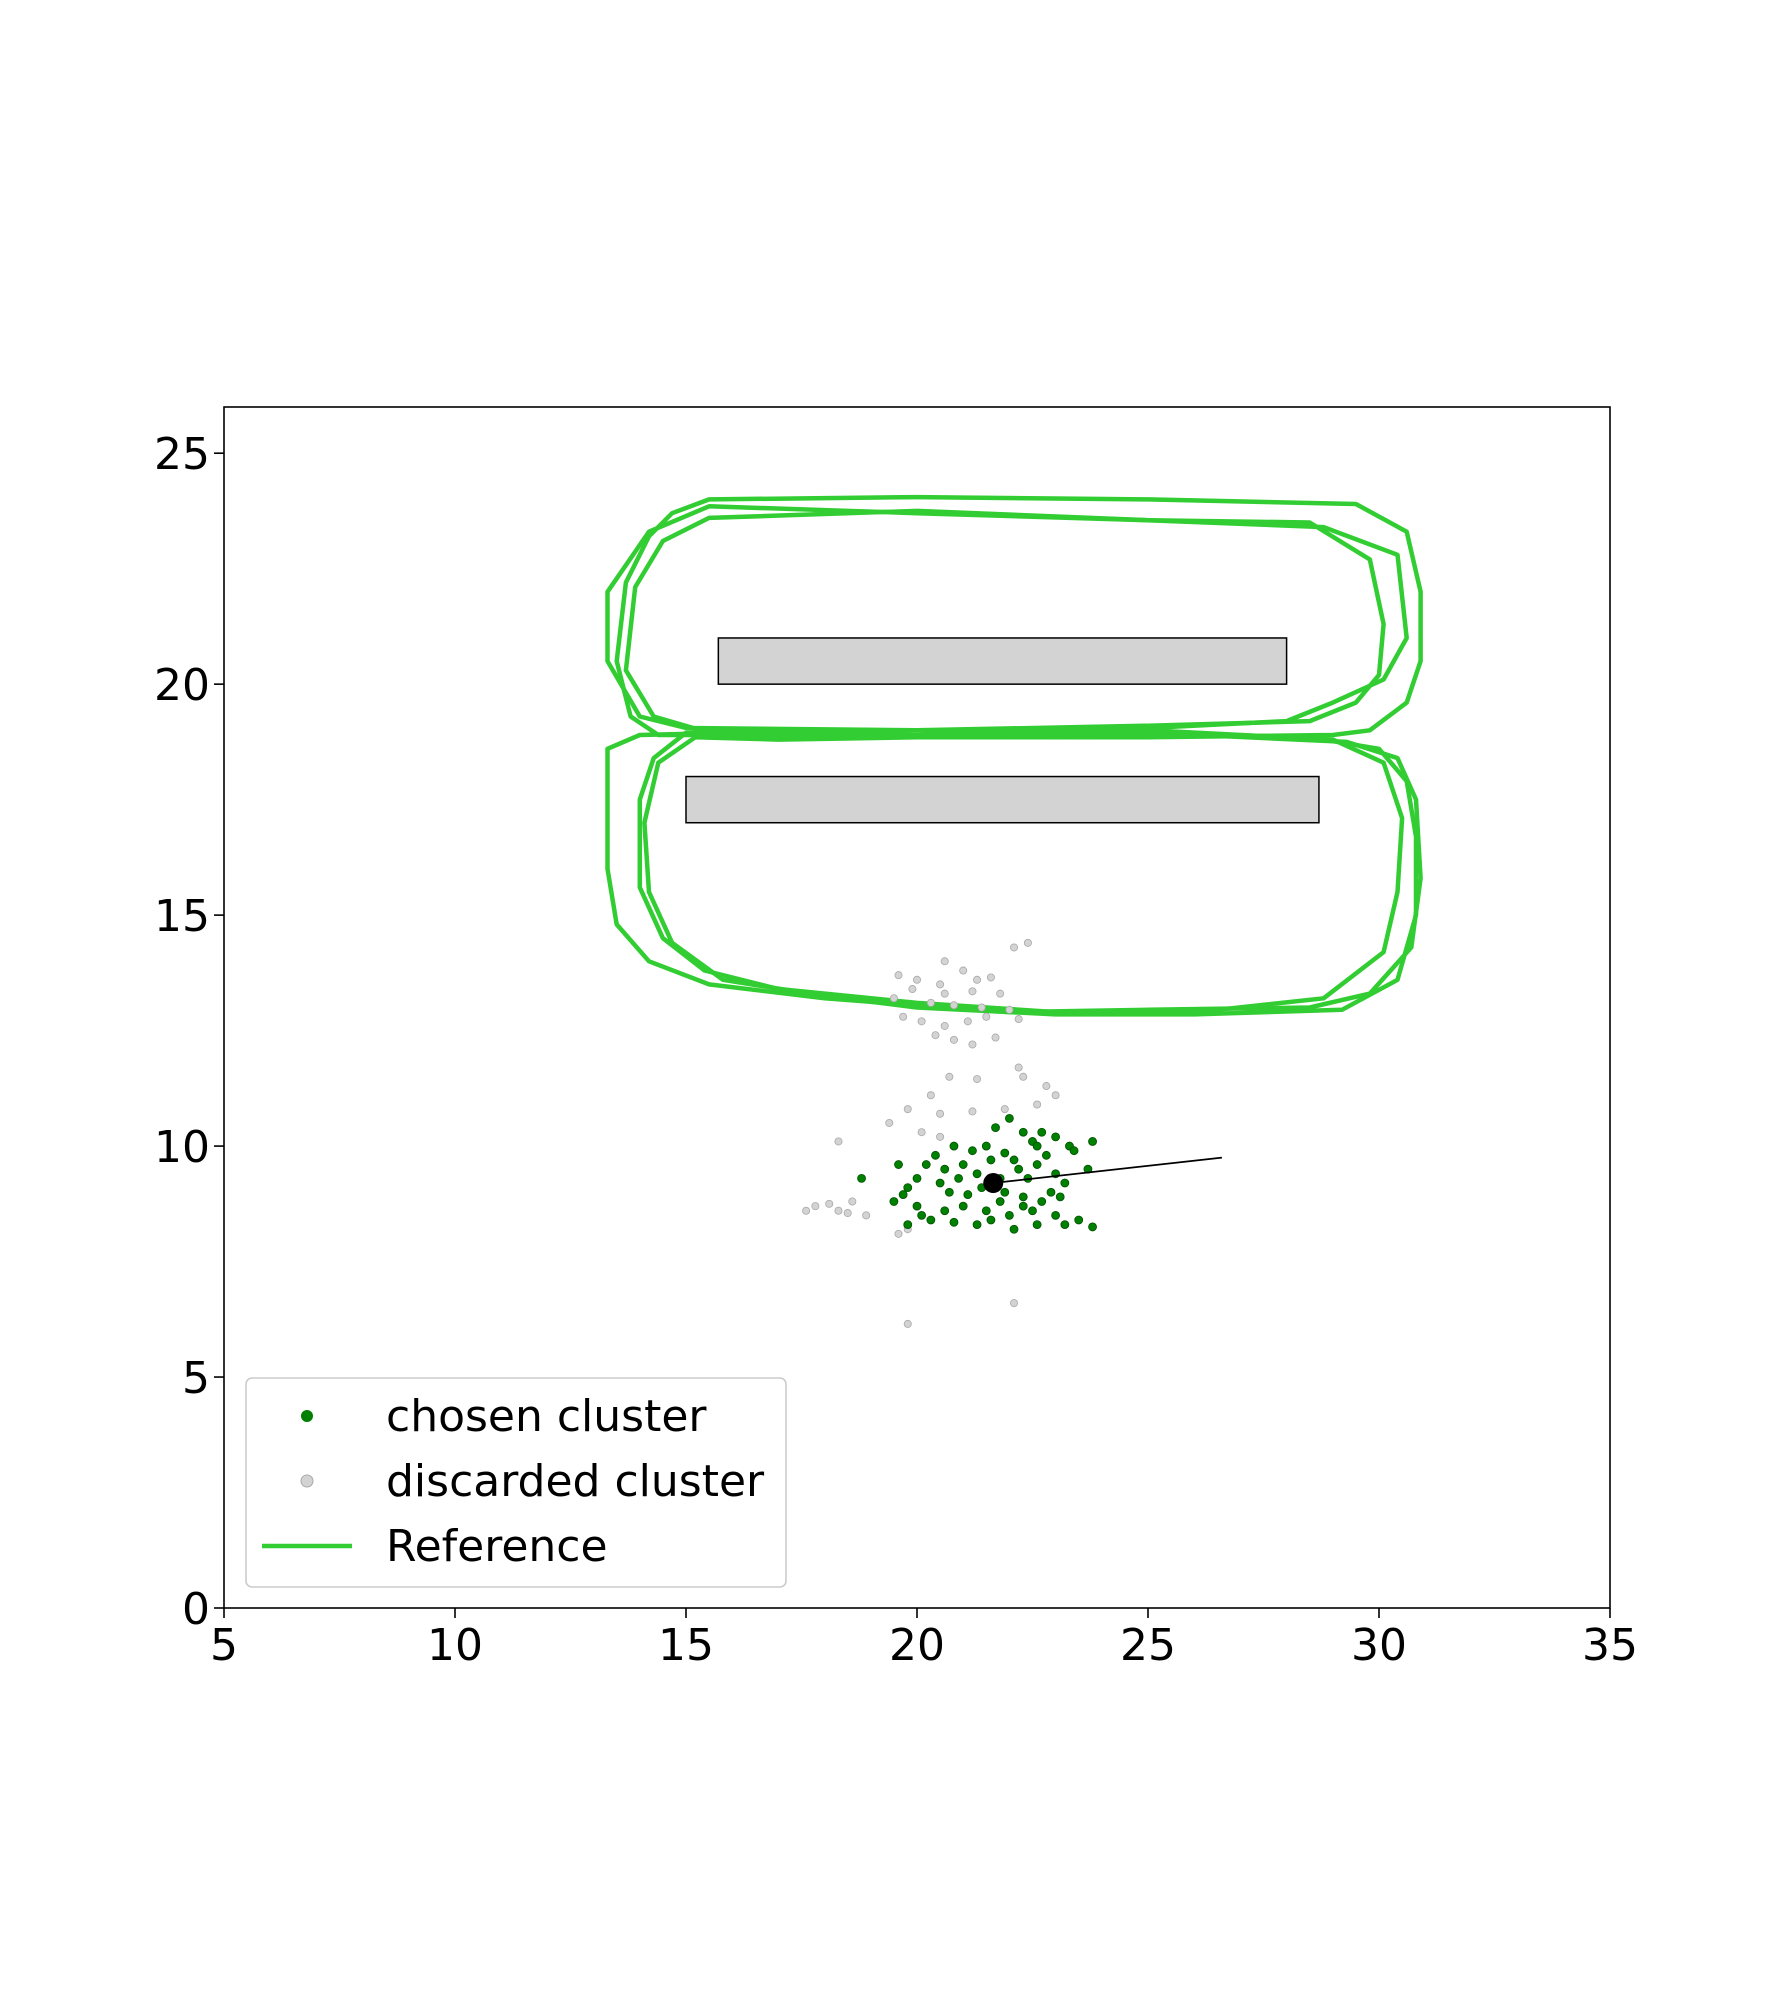 This screenshot has width=1792, height=2000. What do you see at coordinates (1610, 1645) in the screenshot?
I see `x-tick-label: 35` at bounding box center [1610, 1645].